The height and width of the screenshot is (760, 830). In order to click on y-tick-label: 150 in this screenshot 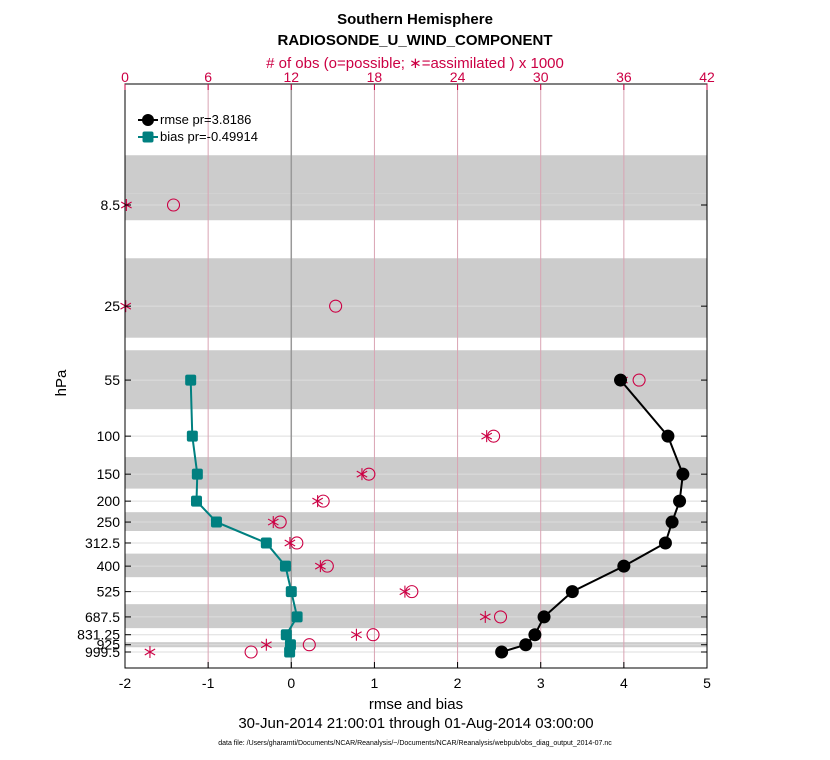, I will do `click(109, 474)`.